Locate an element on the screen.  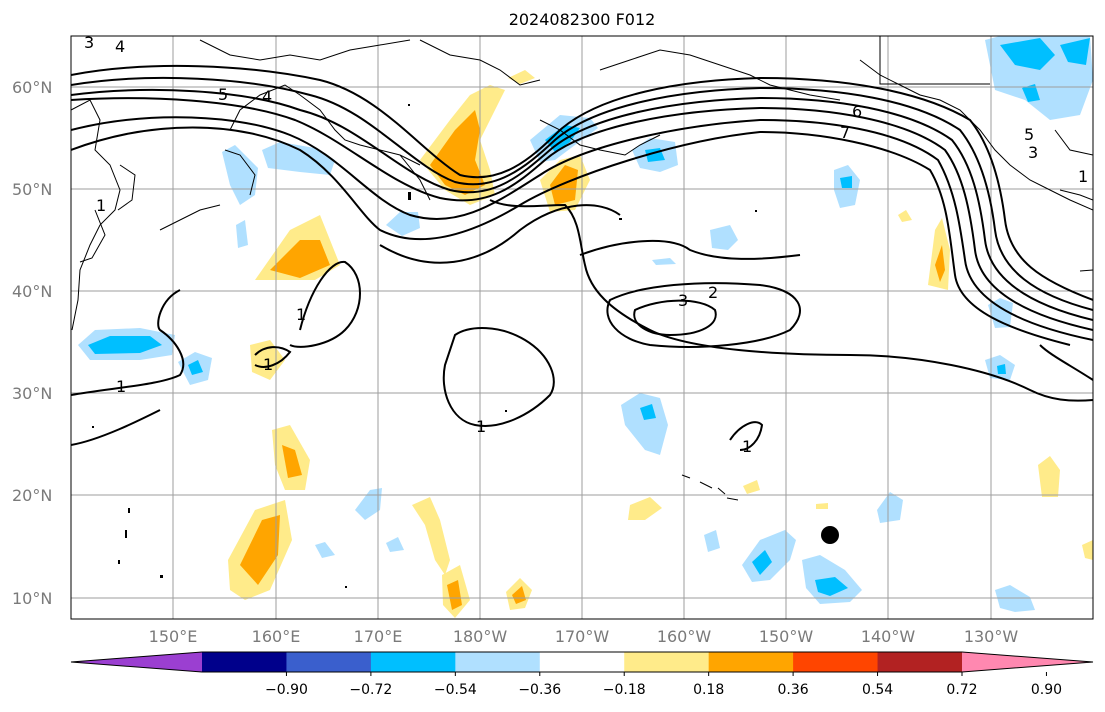
lon-label: 140°W is located at coordinates (888, 636).